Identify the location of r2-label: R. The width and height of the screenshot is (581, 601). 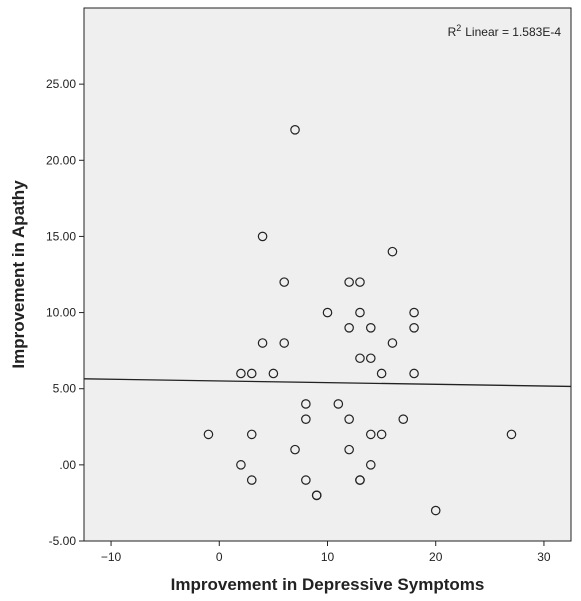
(452, 32).